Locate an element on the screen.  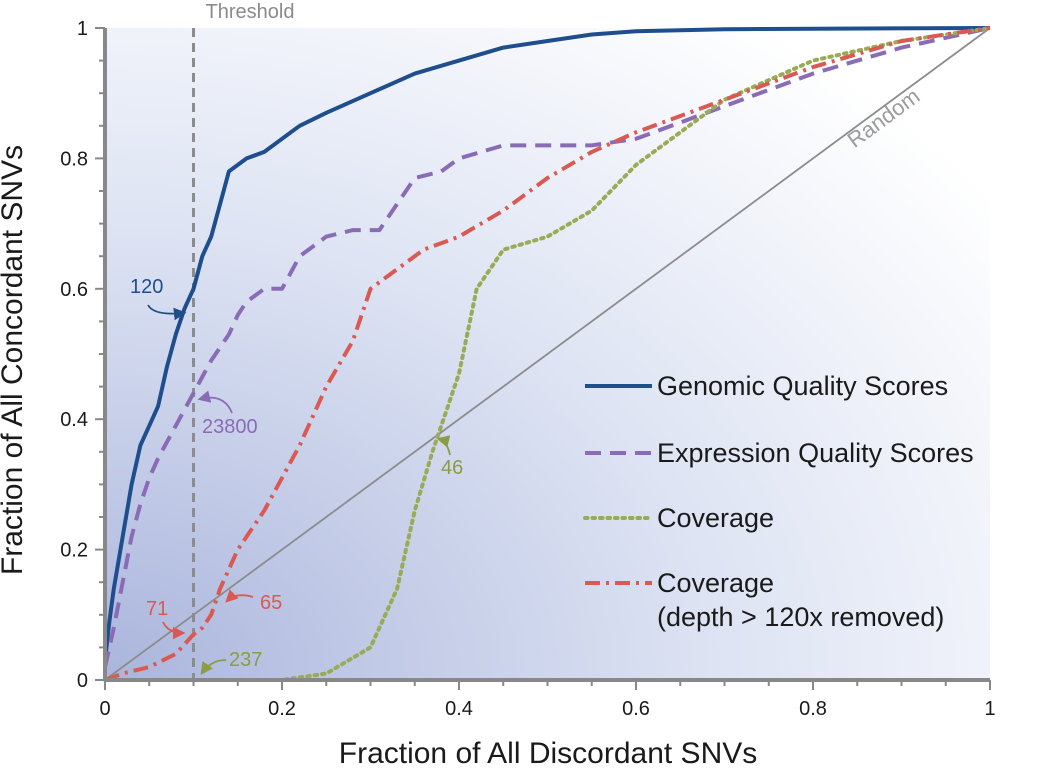
y-tick-label: 0 is located at coordinates (82, 681).